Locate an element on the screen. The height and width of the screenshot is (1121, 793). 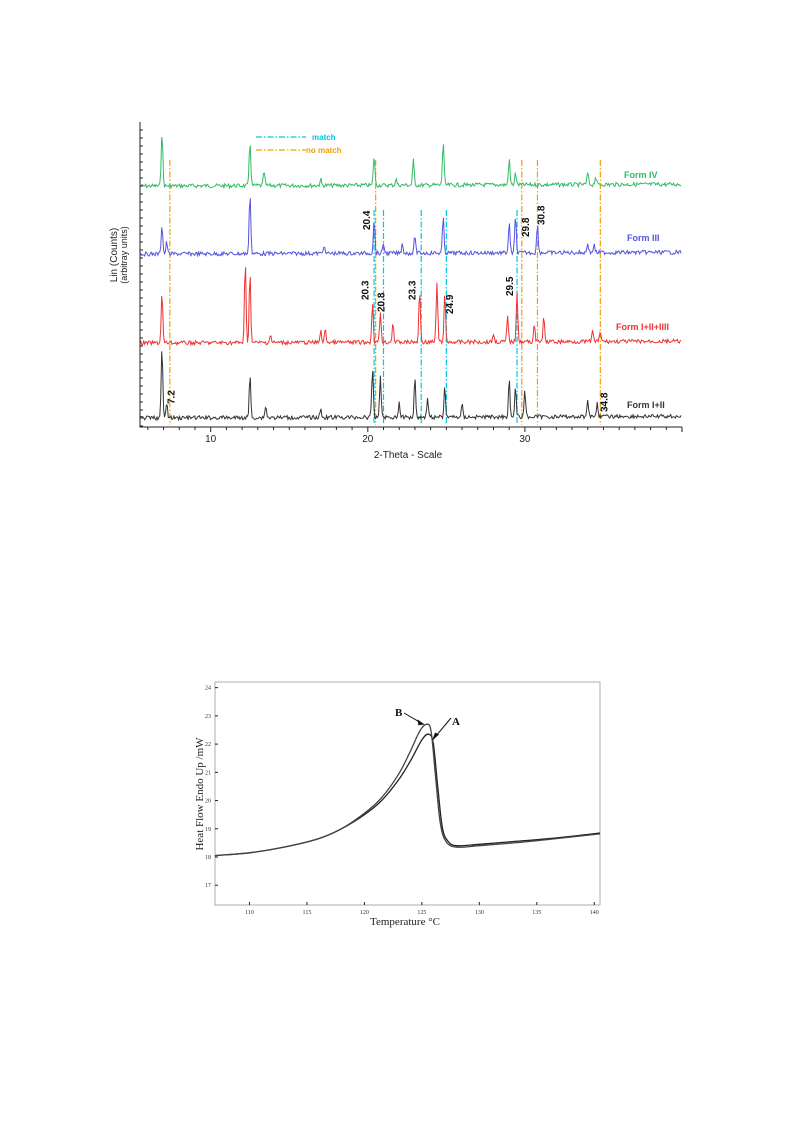
x-tick-label: 20 is located at coordinates (368, 439).